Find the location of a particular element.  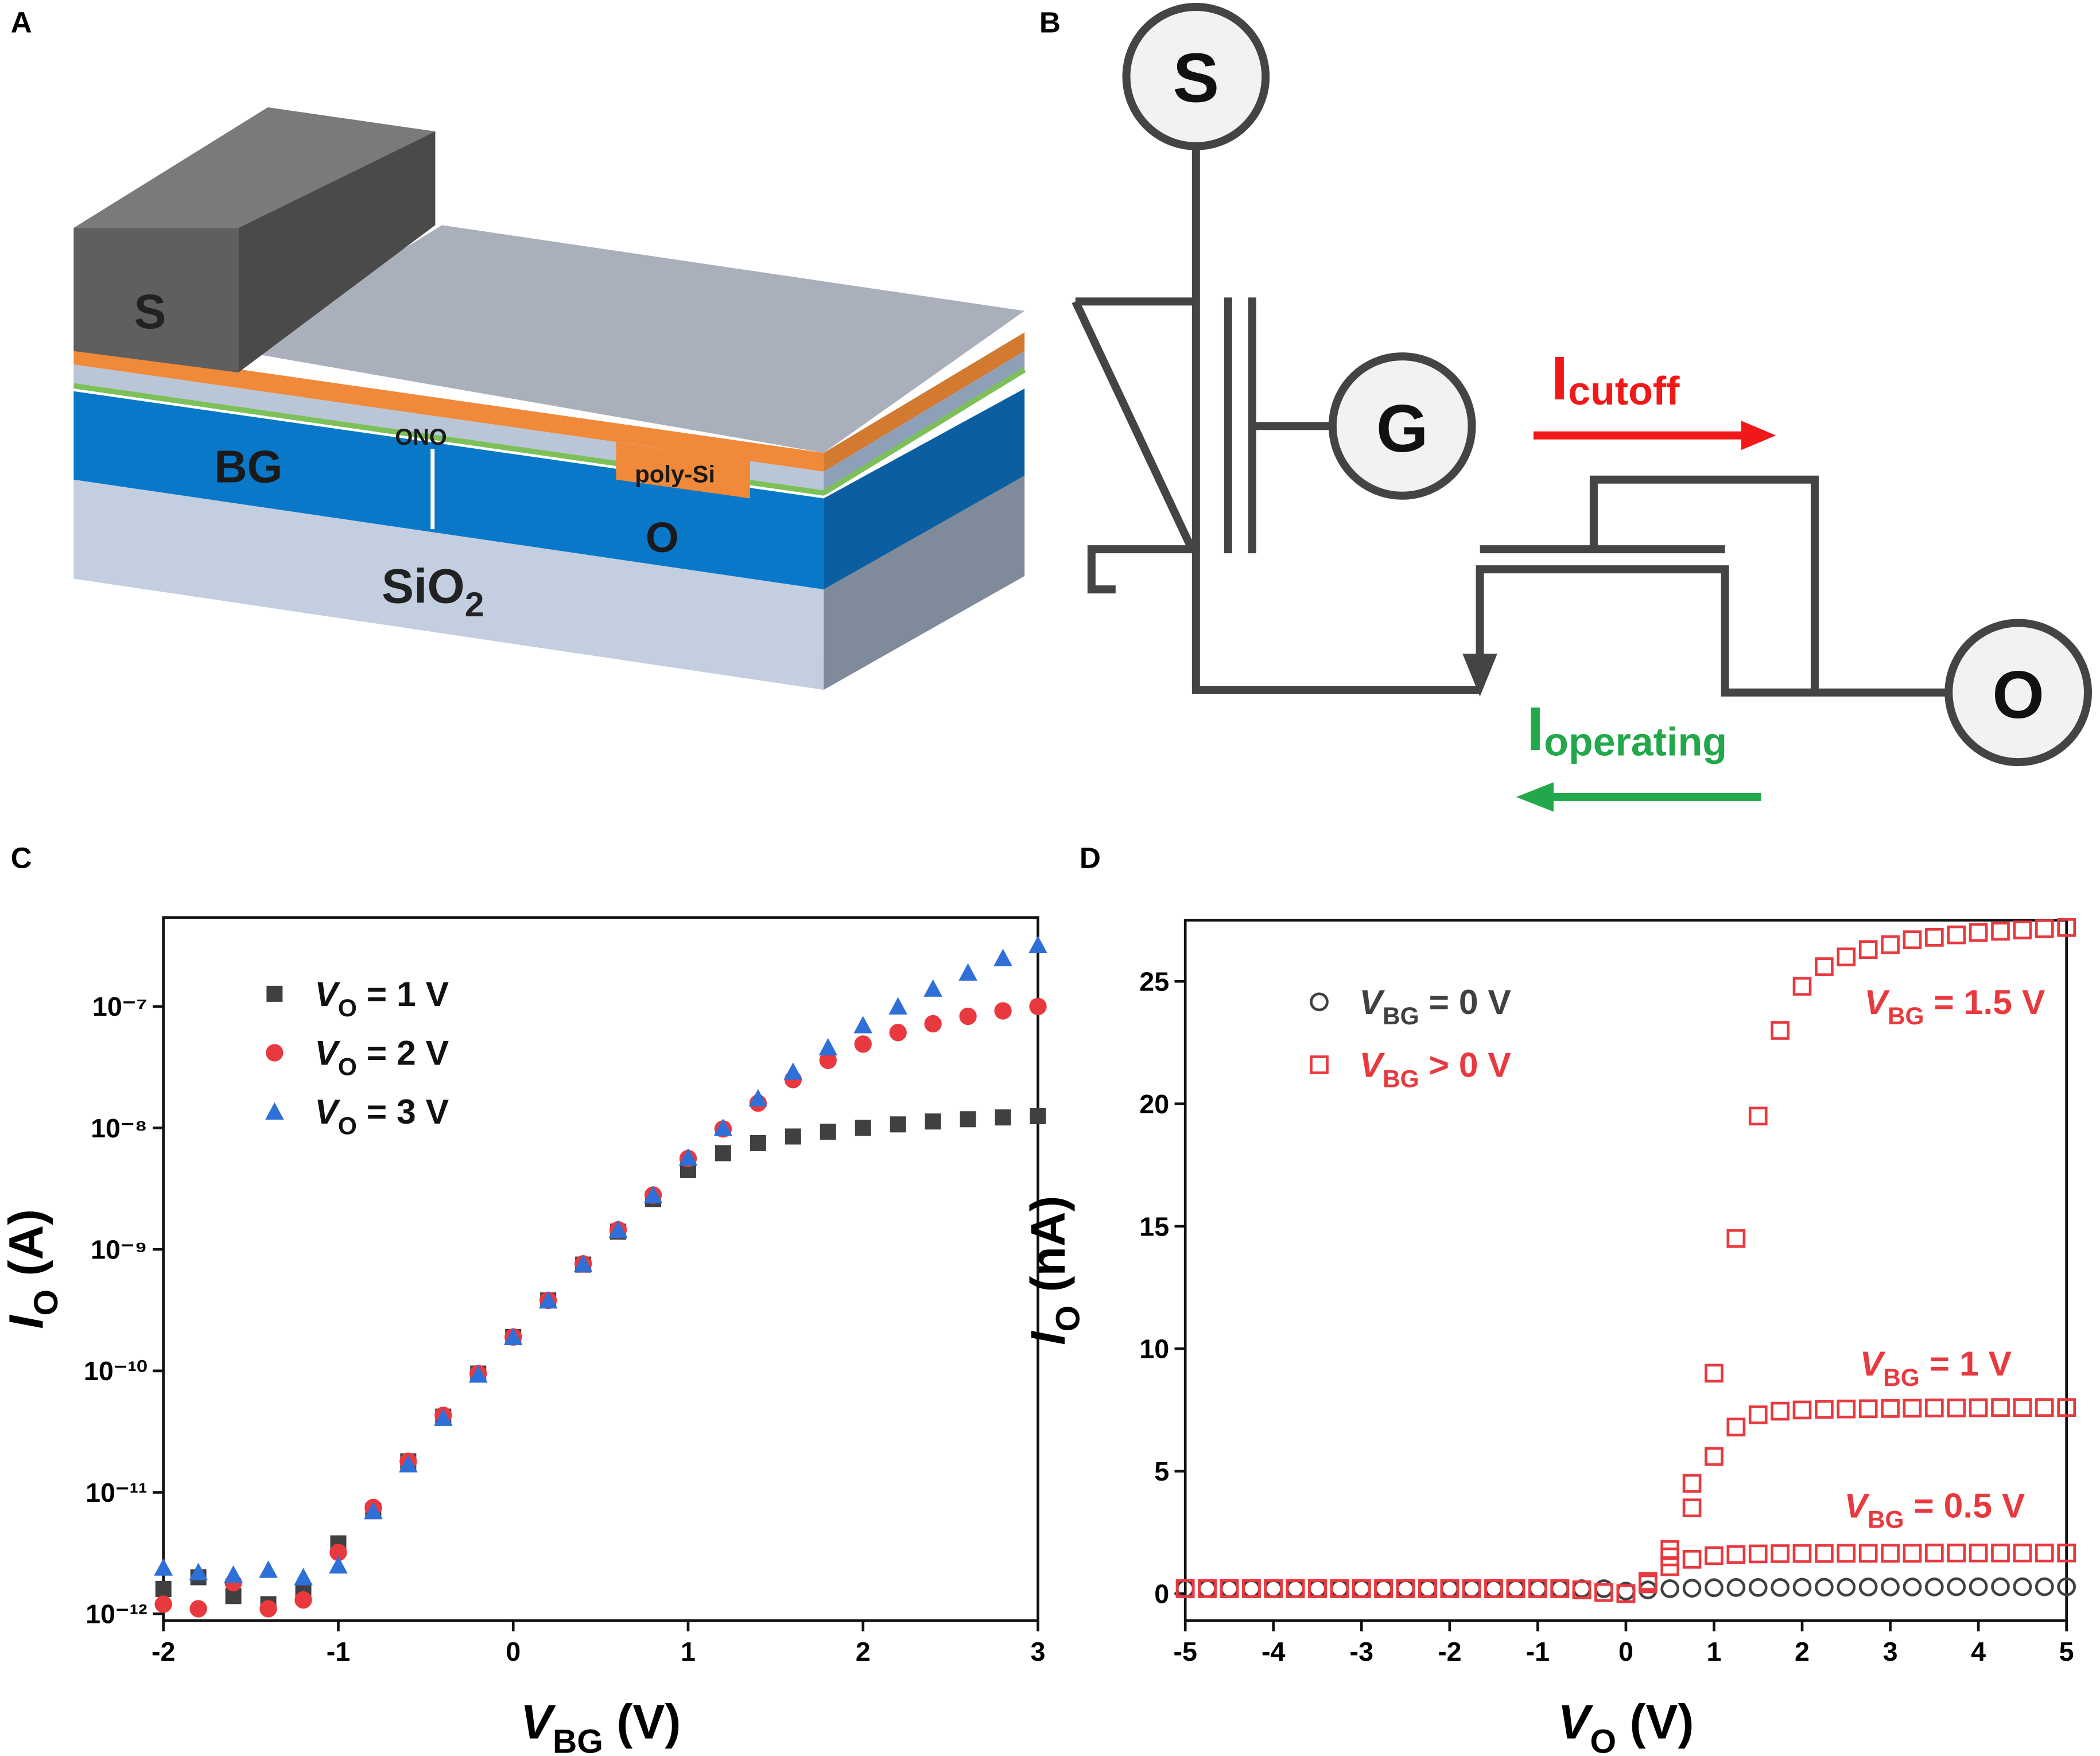

y-tick-label: 10⁻¹⁰ is located at coordinates (115, 1371).